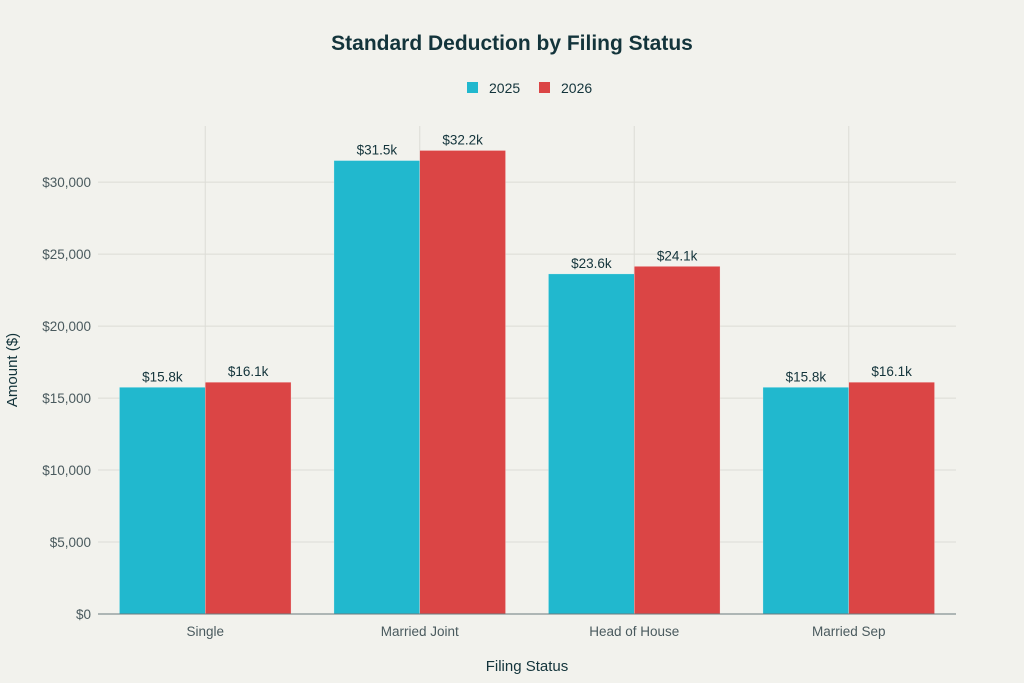 The image size is (1024, 683). What do you see at coordinates (472, 87) in the screenshot?
I see `legend-swatch-2025` at bounding box center [472, 87].